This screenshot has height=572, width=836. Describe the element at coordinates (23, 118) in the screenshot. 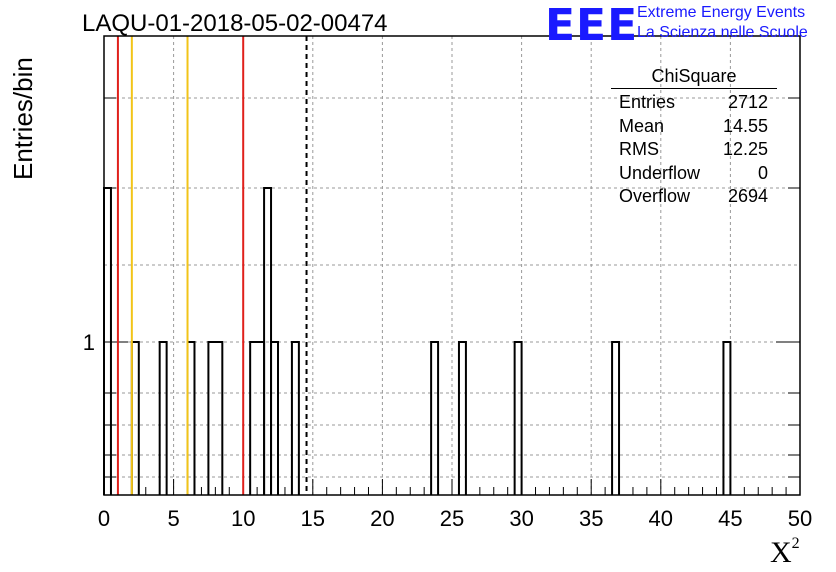

I see `y-axis-label: Entries/bin` at that location.